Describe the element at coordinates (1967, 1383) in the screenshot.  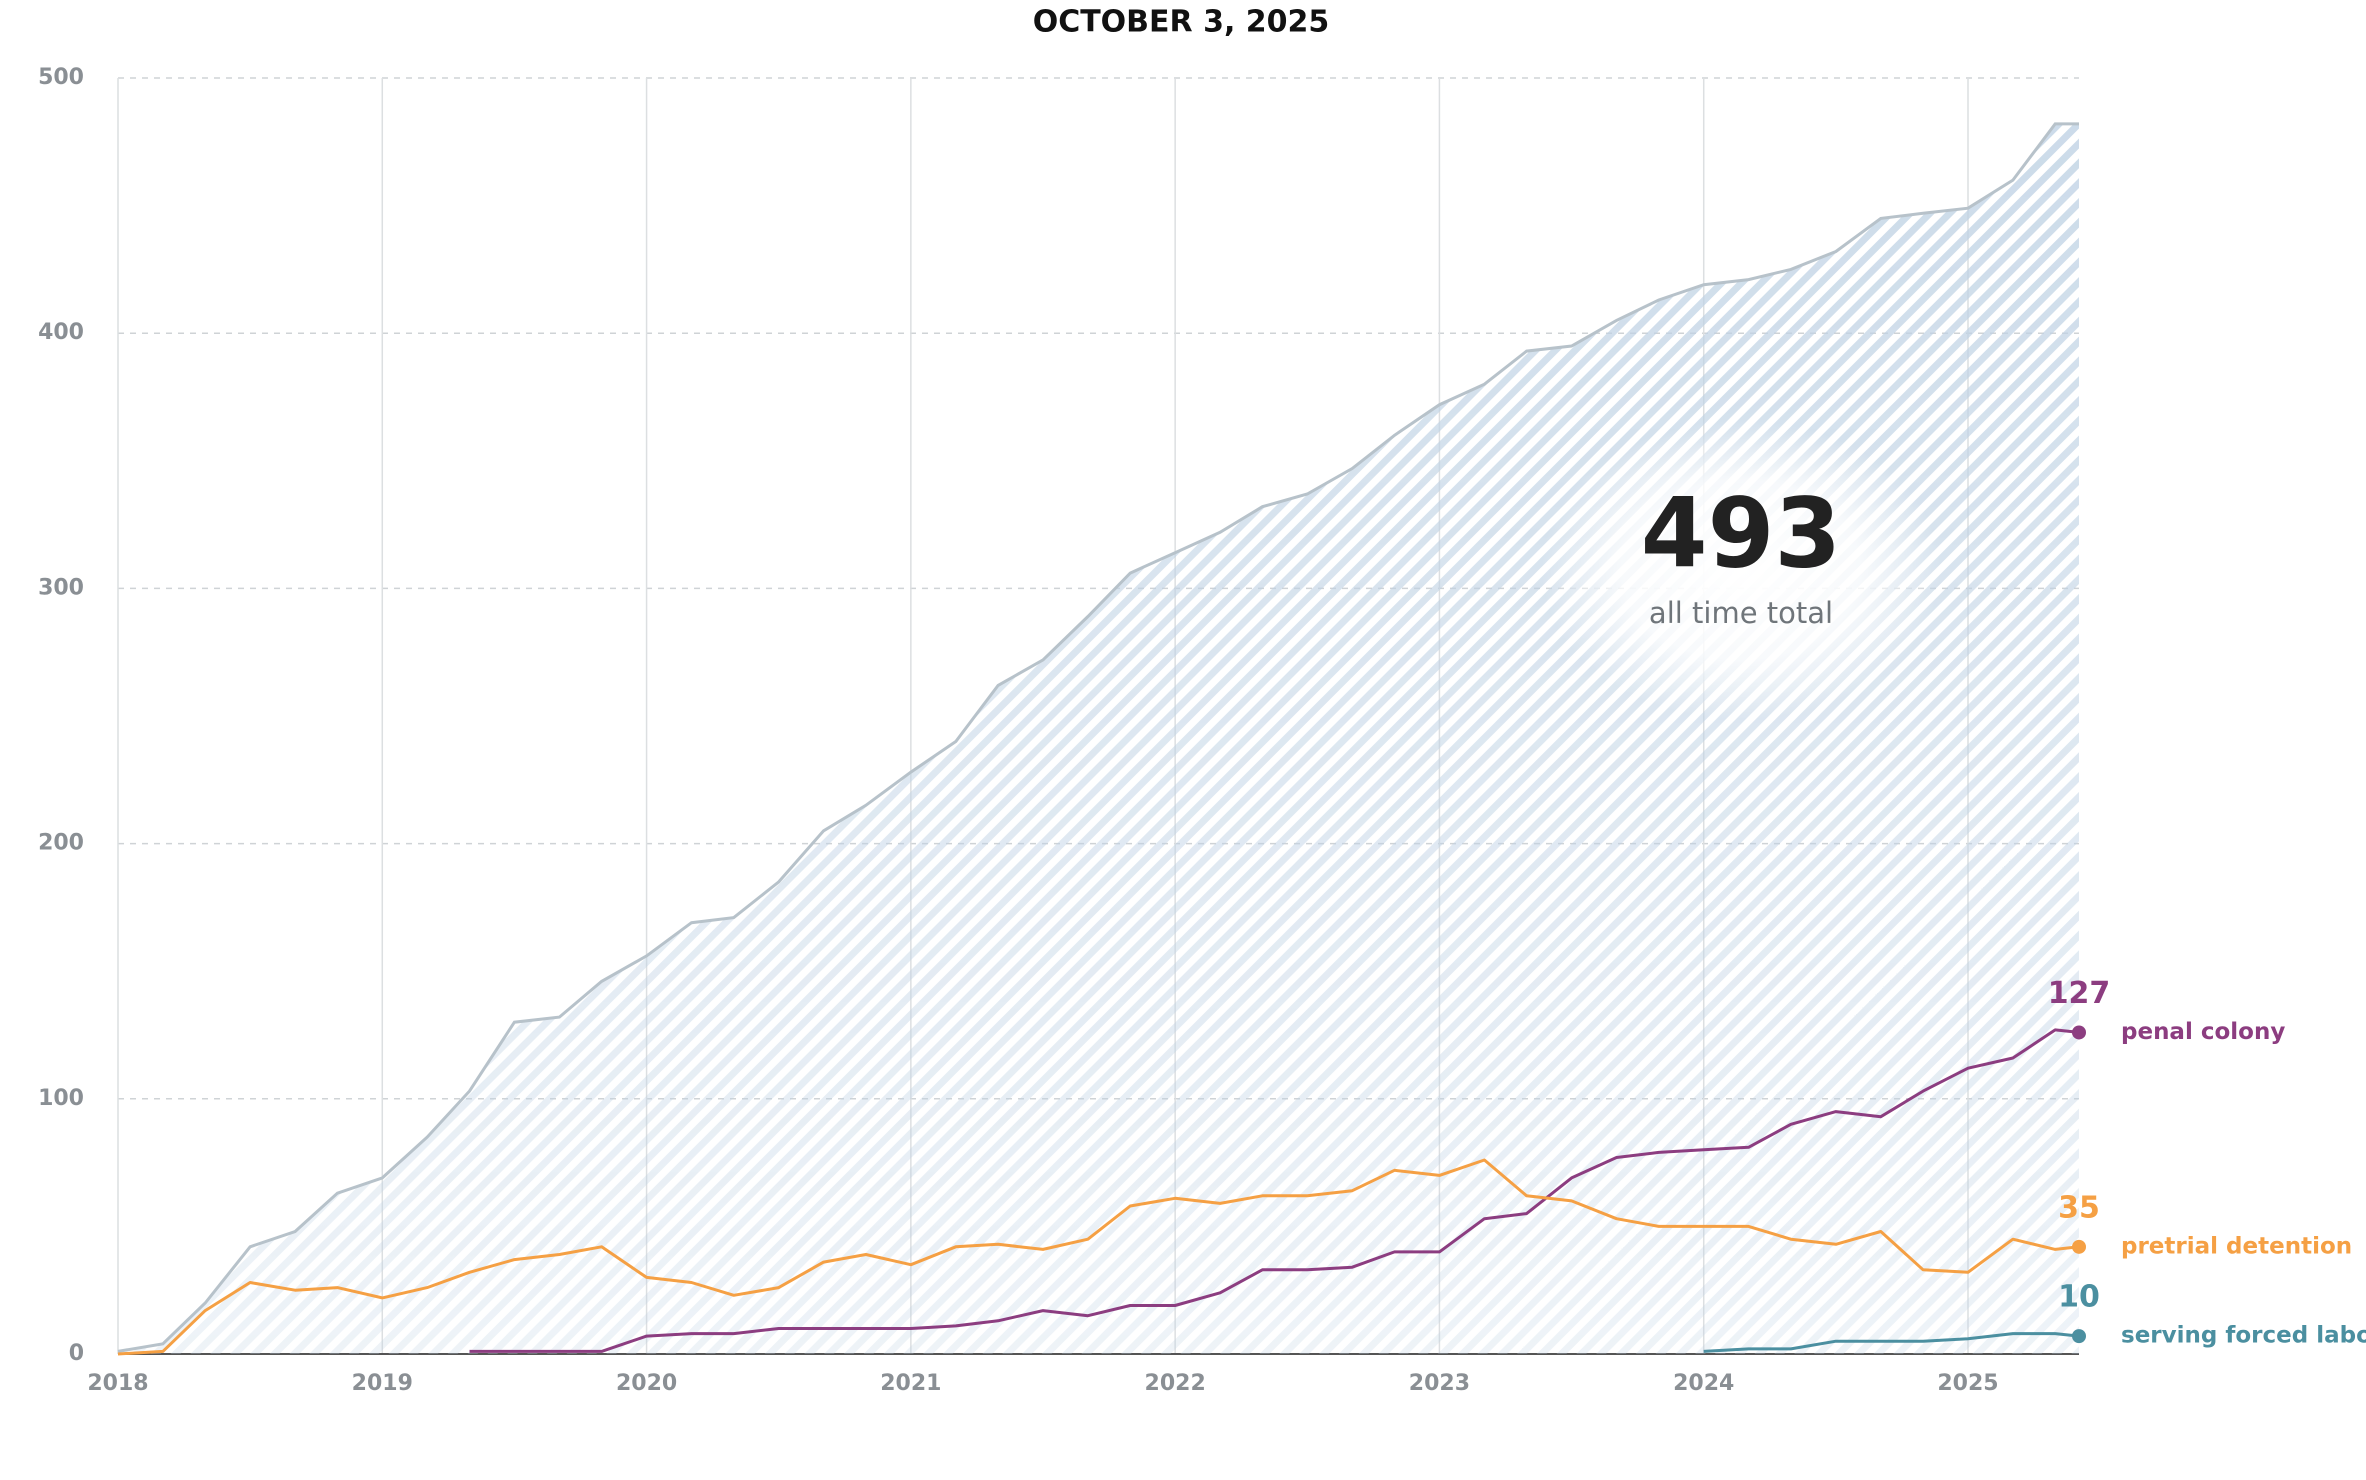
I see `x-tick-label: 2025` at that location.